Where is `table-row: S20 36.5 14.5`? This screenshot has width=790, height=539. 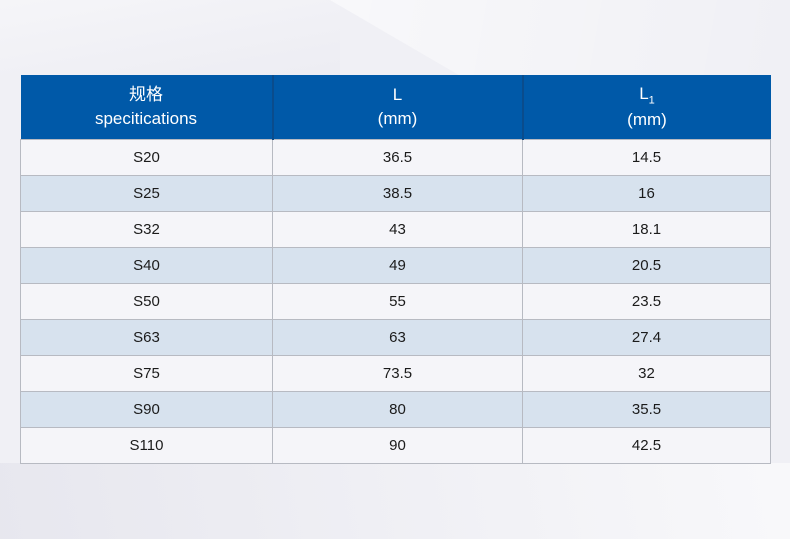
table-row: S20 36.5 14.5 is located at coordinates (395, 157).